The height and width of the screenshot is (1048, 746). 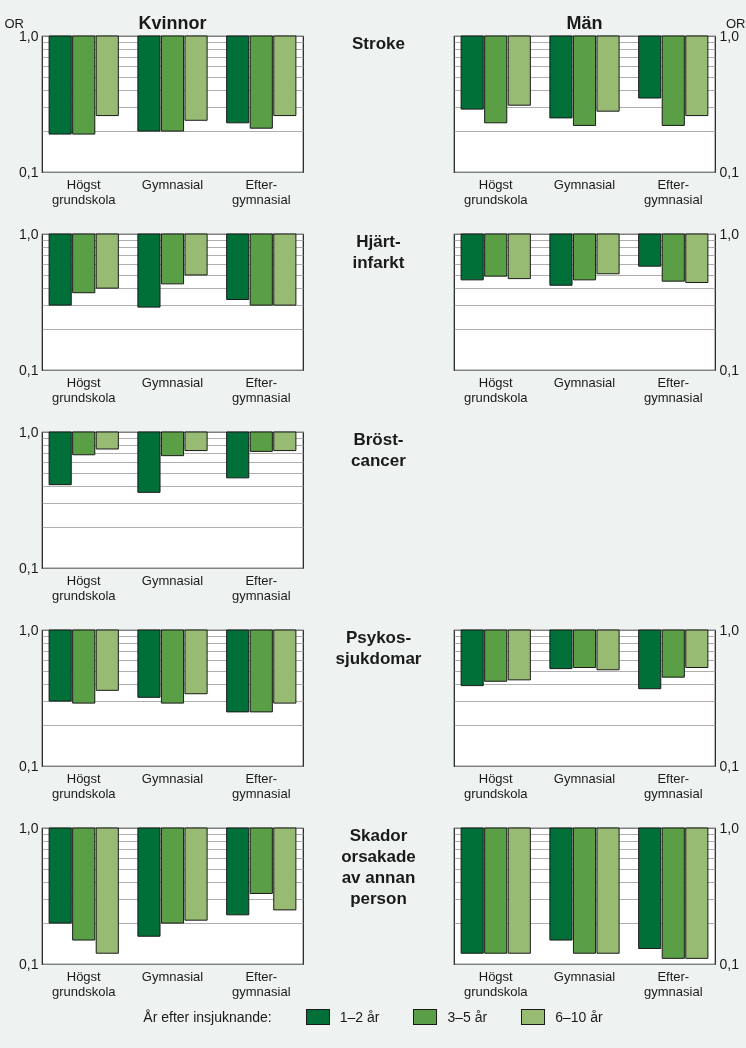 What do you see at coordinates (207, 1017) in the screenshot?
I see `legend-title: År efter insjuknande:` at bounding box center [207, 1017].